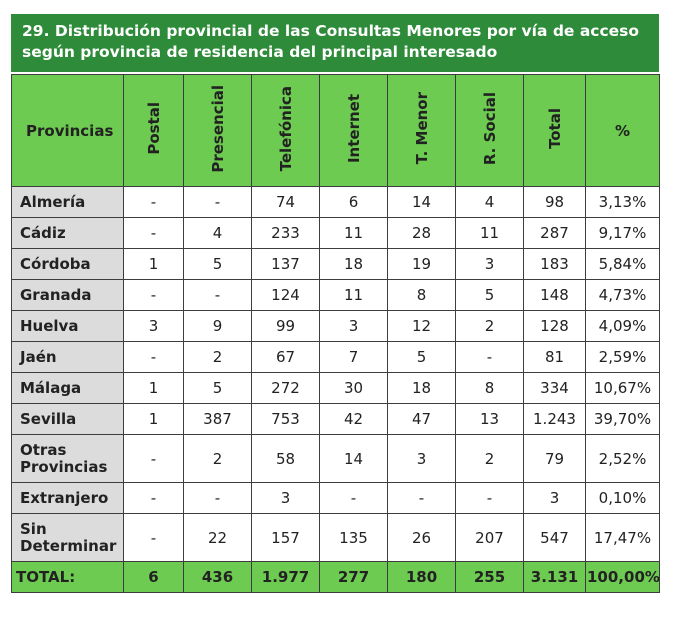 The image size is (675, 629). I want to click on value-cell: 124, so click(285, 295).